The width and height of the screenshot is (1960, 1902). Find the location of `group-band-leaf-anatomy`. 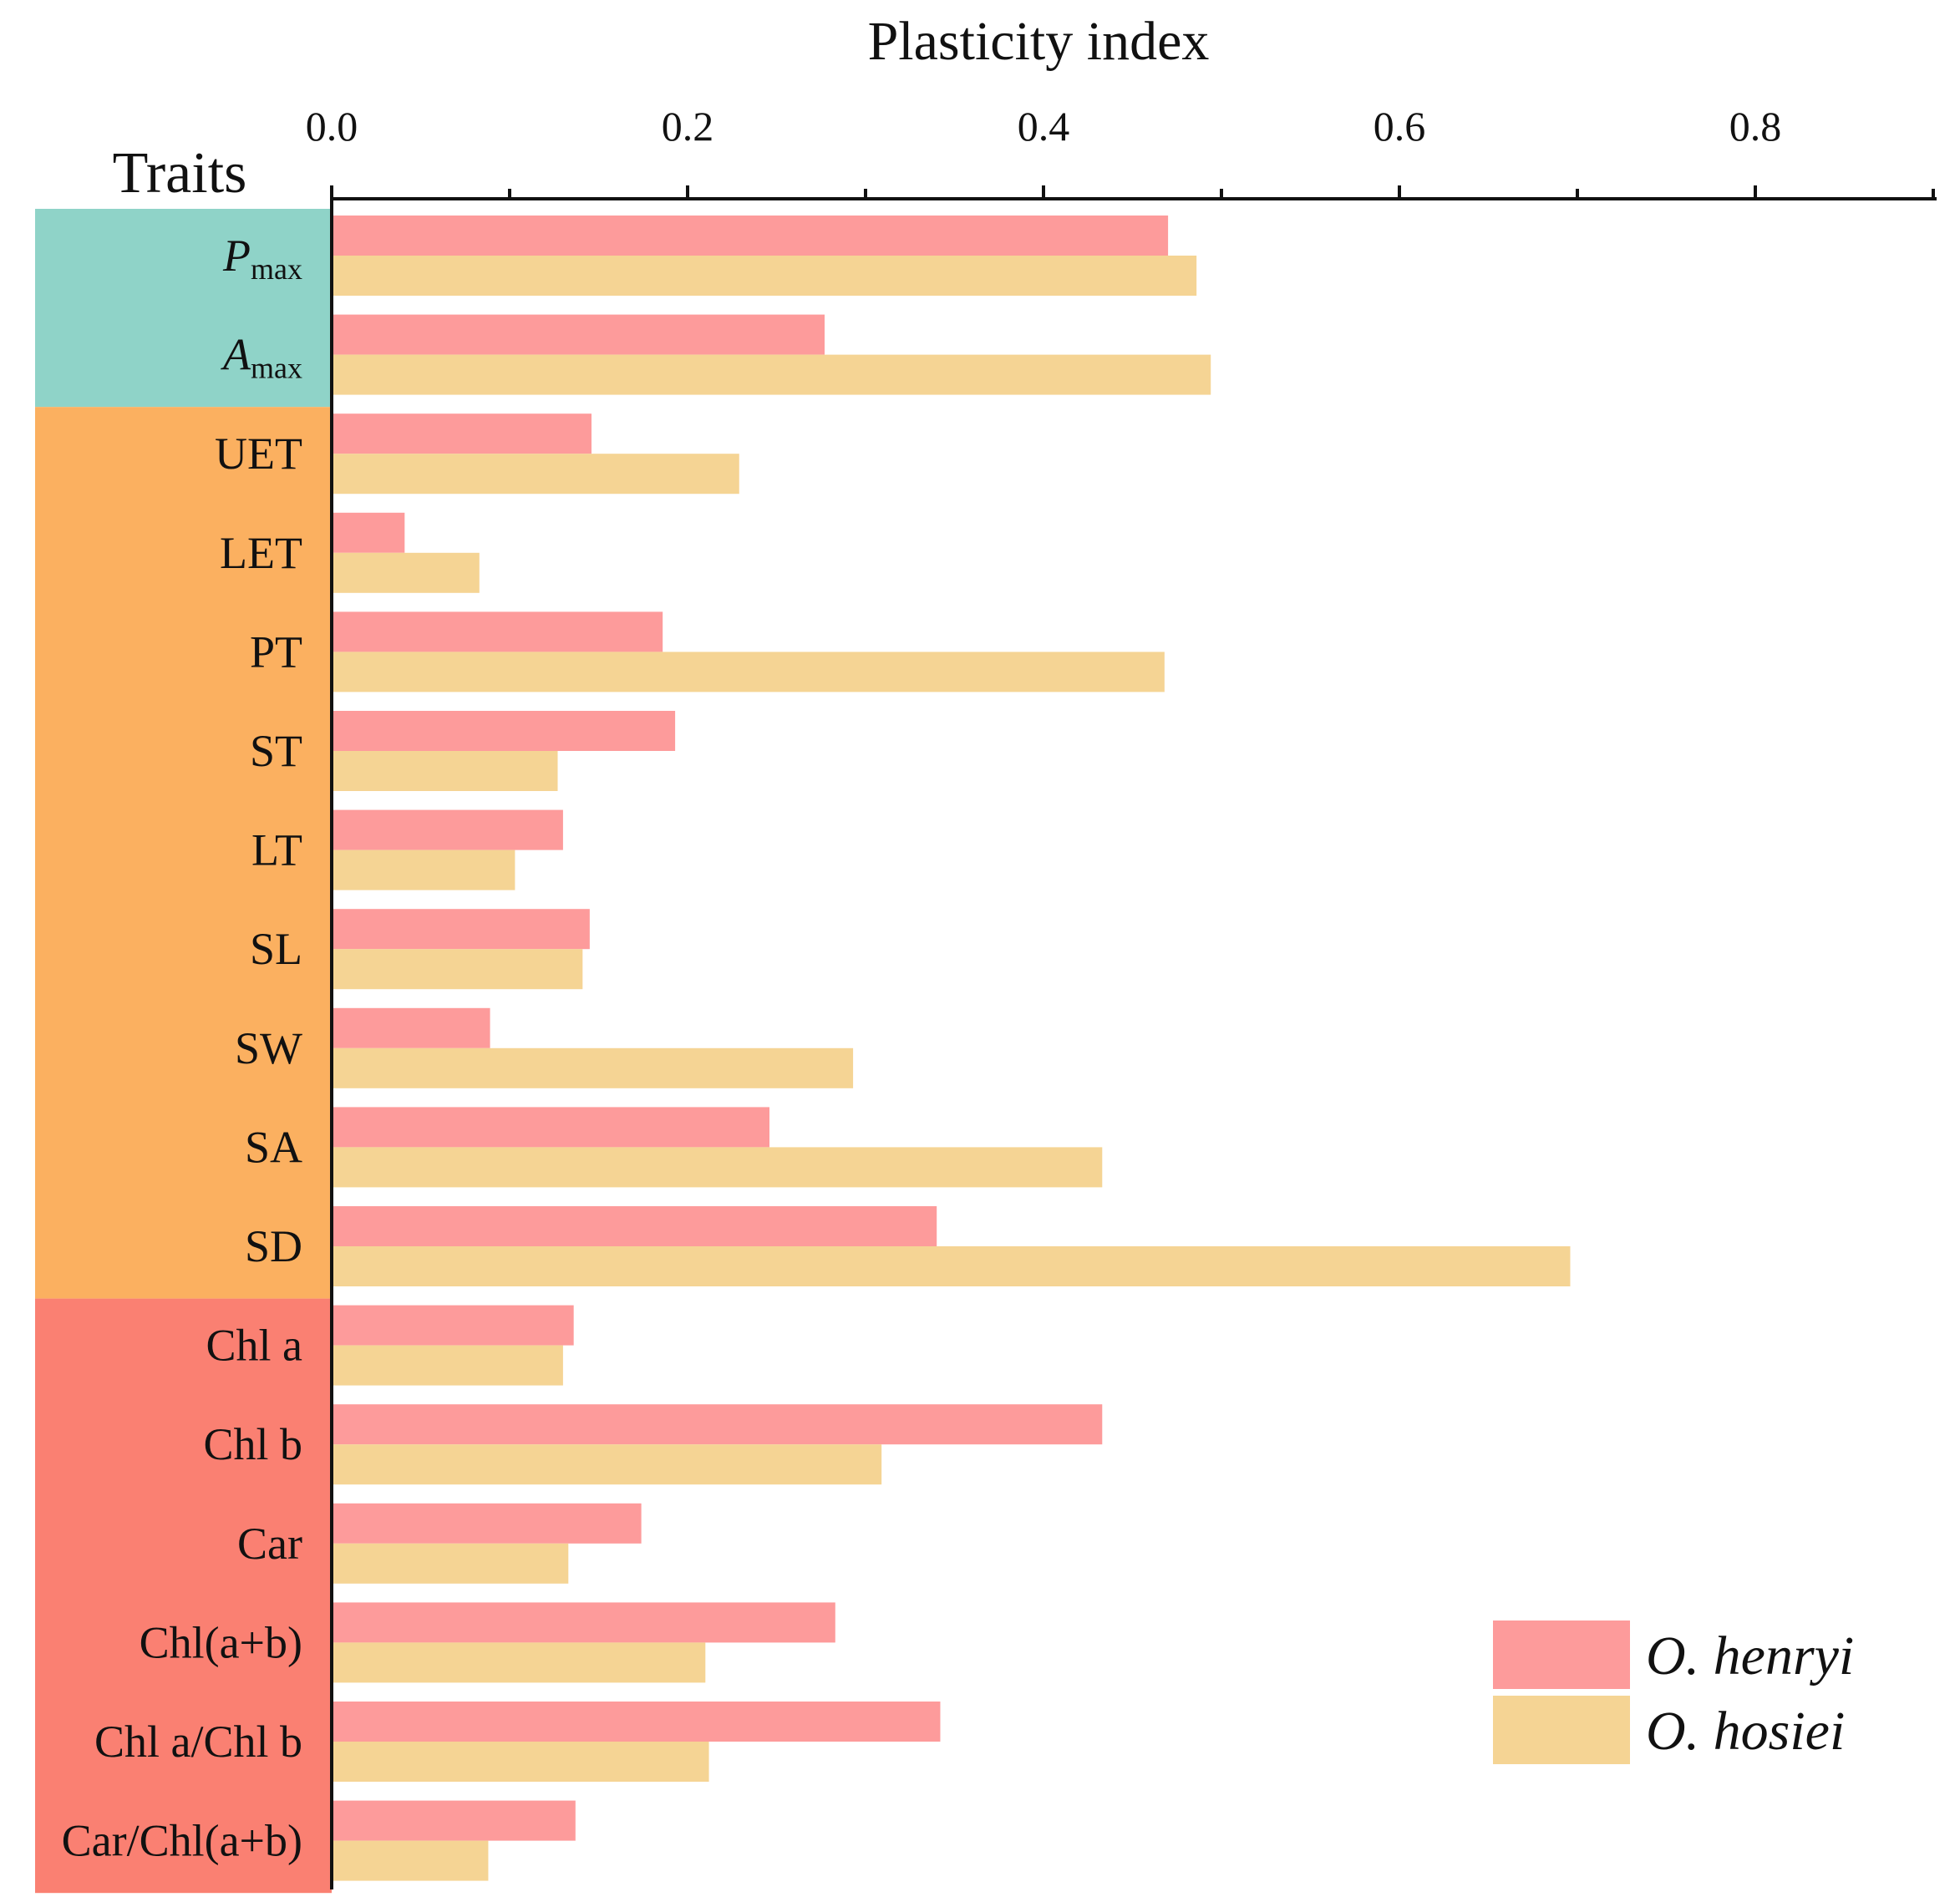

group-band-leaf-anatomy is located at coordinates (183, 853).